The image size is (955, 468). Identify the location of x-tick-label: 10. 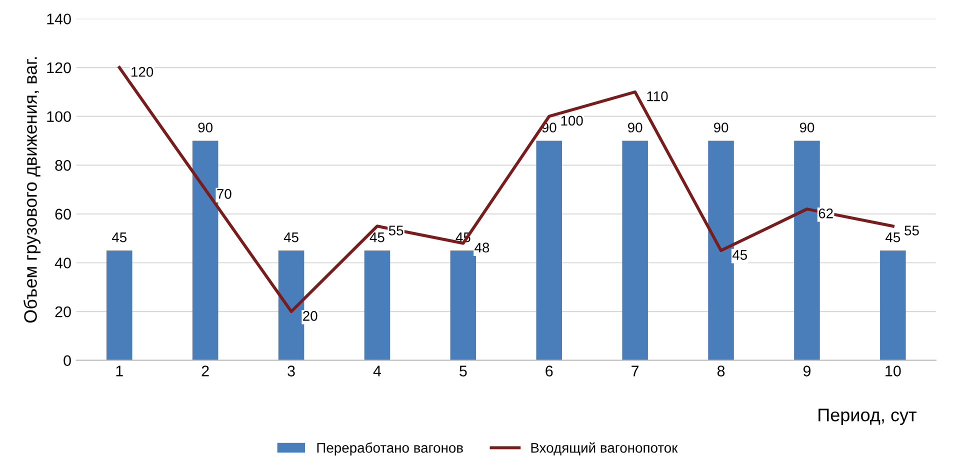
(893, 371).